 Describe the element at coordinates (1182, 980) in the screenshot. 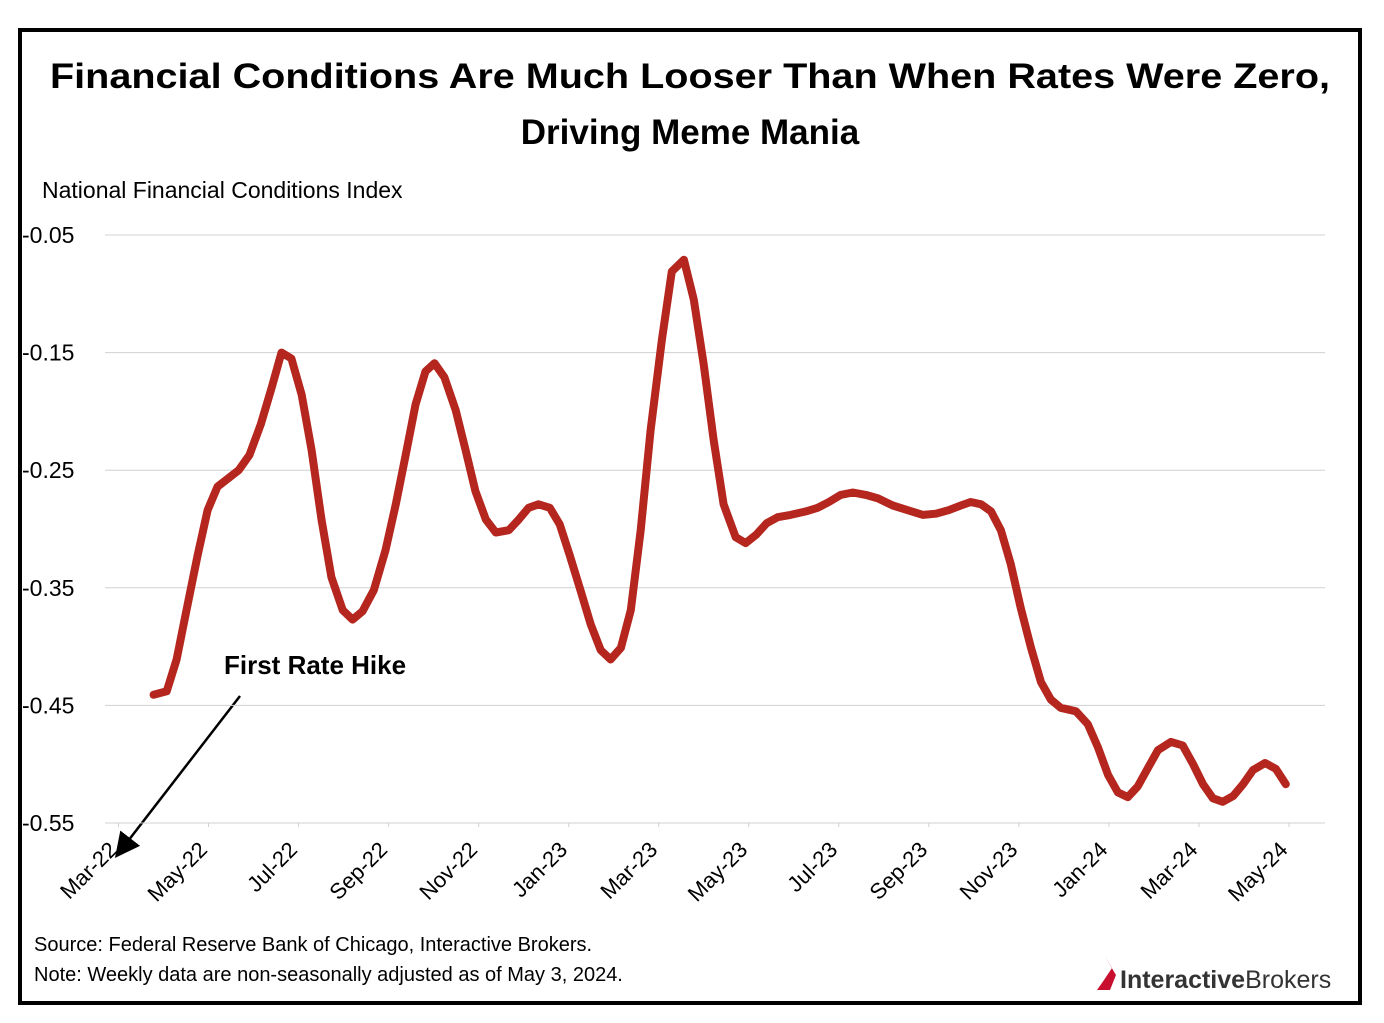

I see `logo-part: Interactive` at that location.